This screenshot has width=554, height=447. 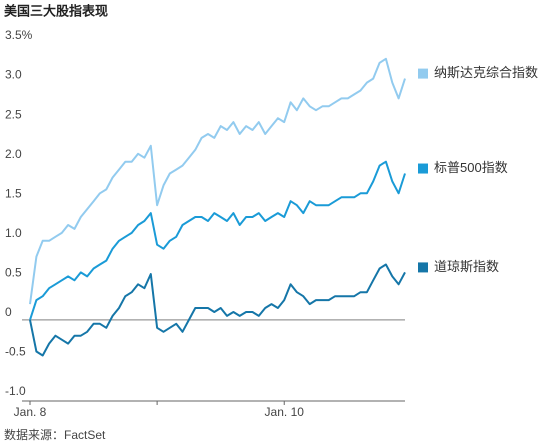 What do you see at coordinates (19, 35) in the screenshot?
I see `y-tick-label: 3.5%` at bounding box center [19, 35].